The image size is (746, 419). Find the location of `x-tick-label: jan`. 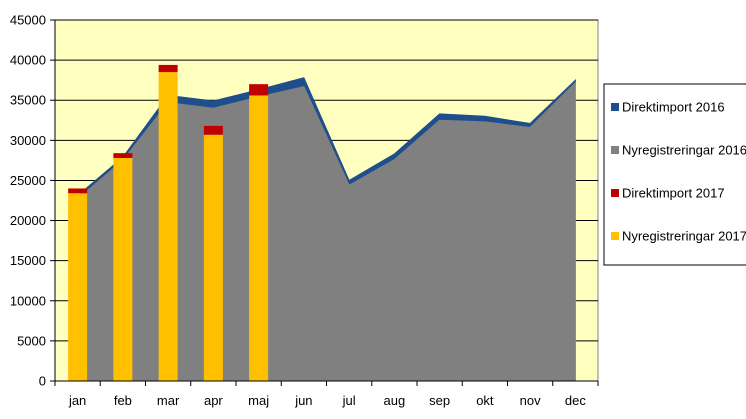

x-tick-label: jan is located at coordinates (77, 400).